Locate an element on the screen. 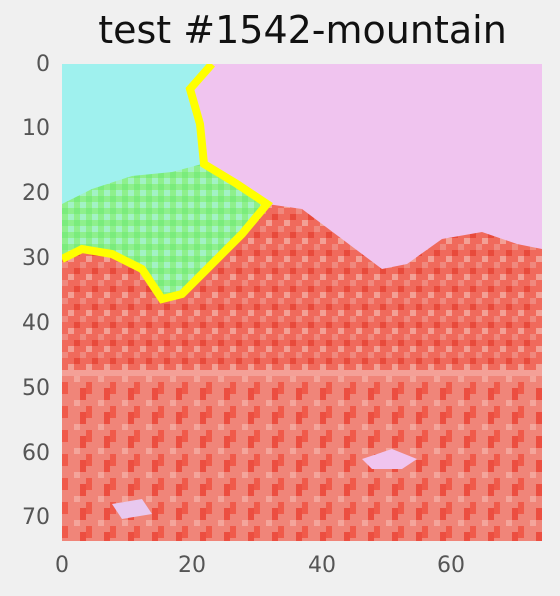 This screenshot has height=596, width=560. y-tick-0: 0 is located at coordinates (43, 64).